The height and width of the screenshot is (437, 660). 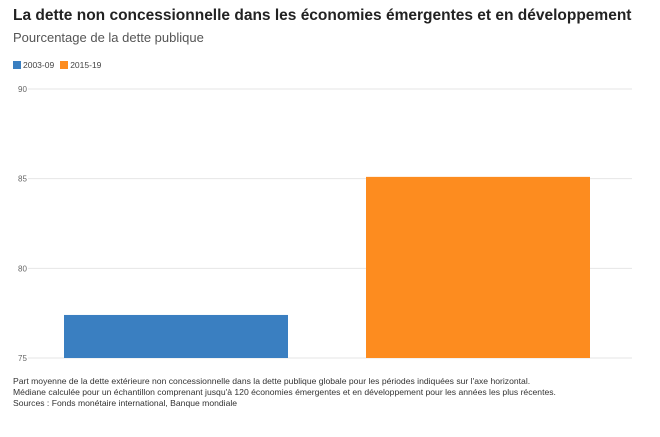 What do you see at coordinates (22, 268) in the screenshot?
I see `y-tick-label-80: 80` at bounding box center [22, 268].